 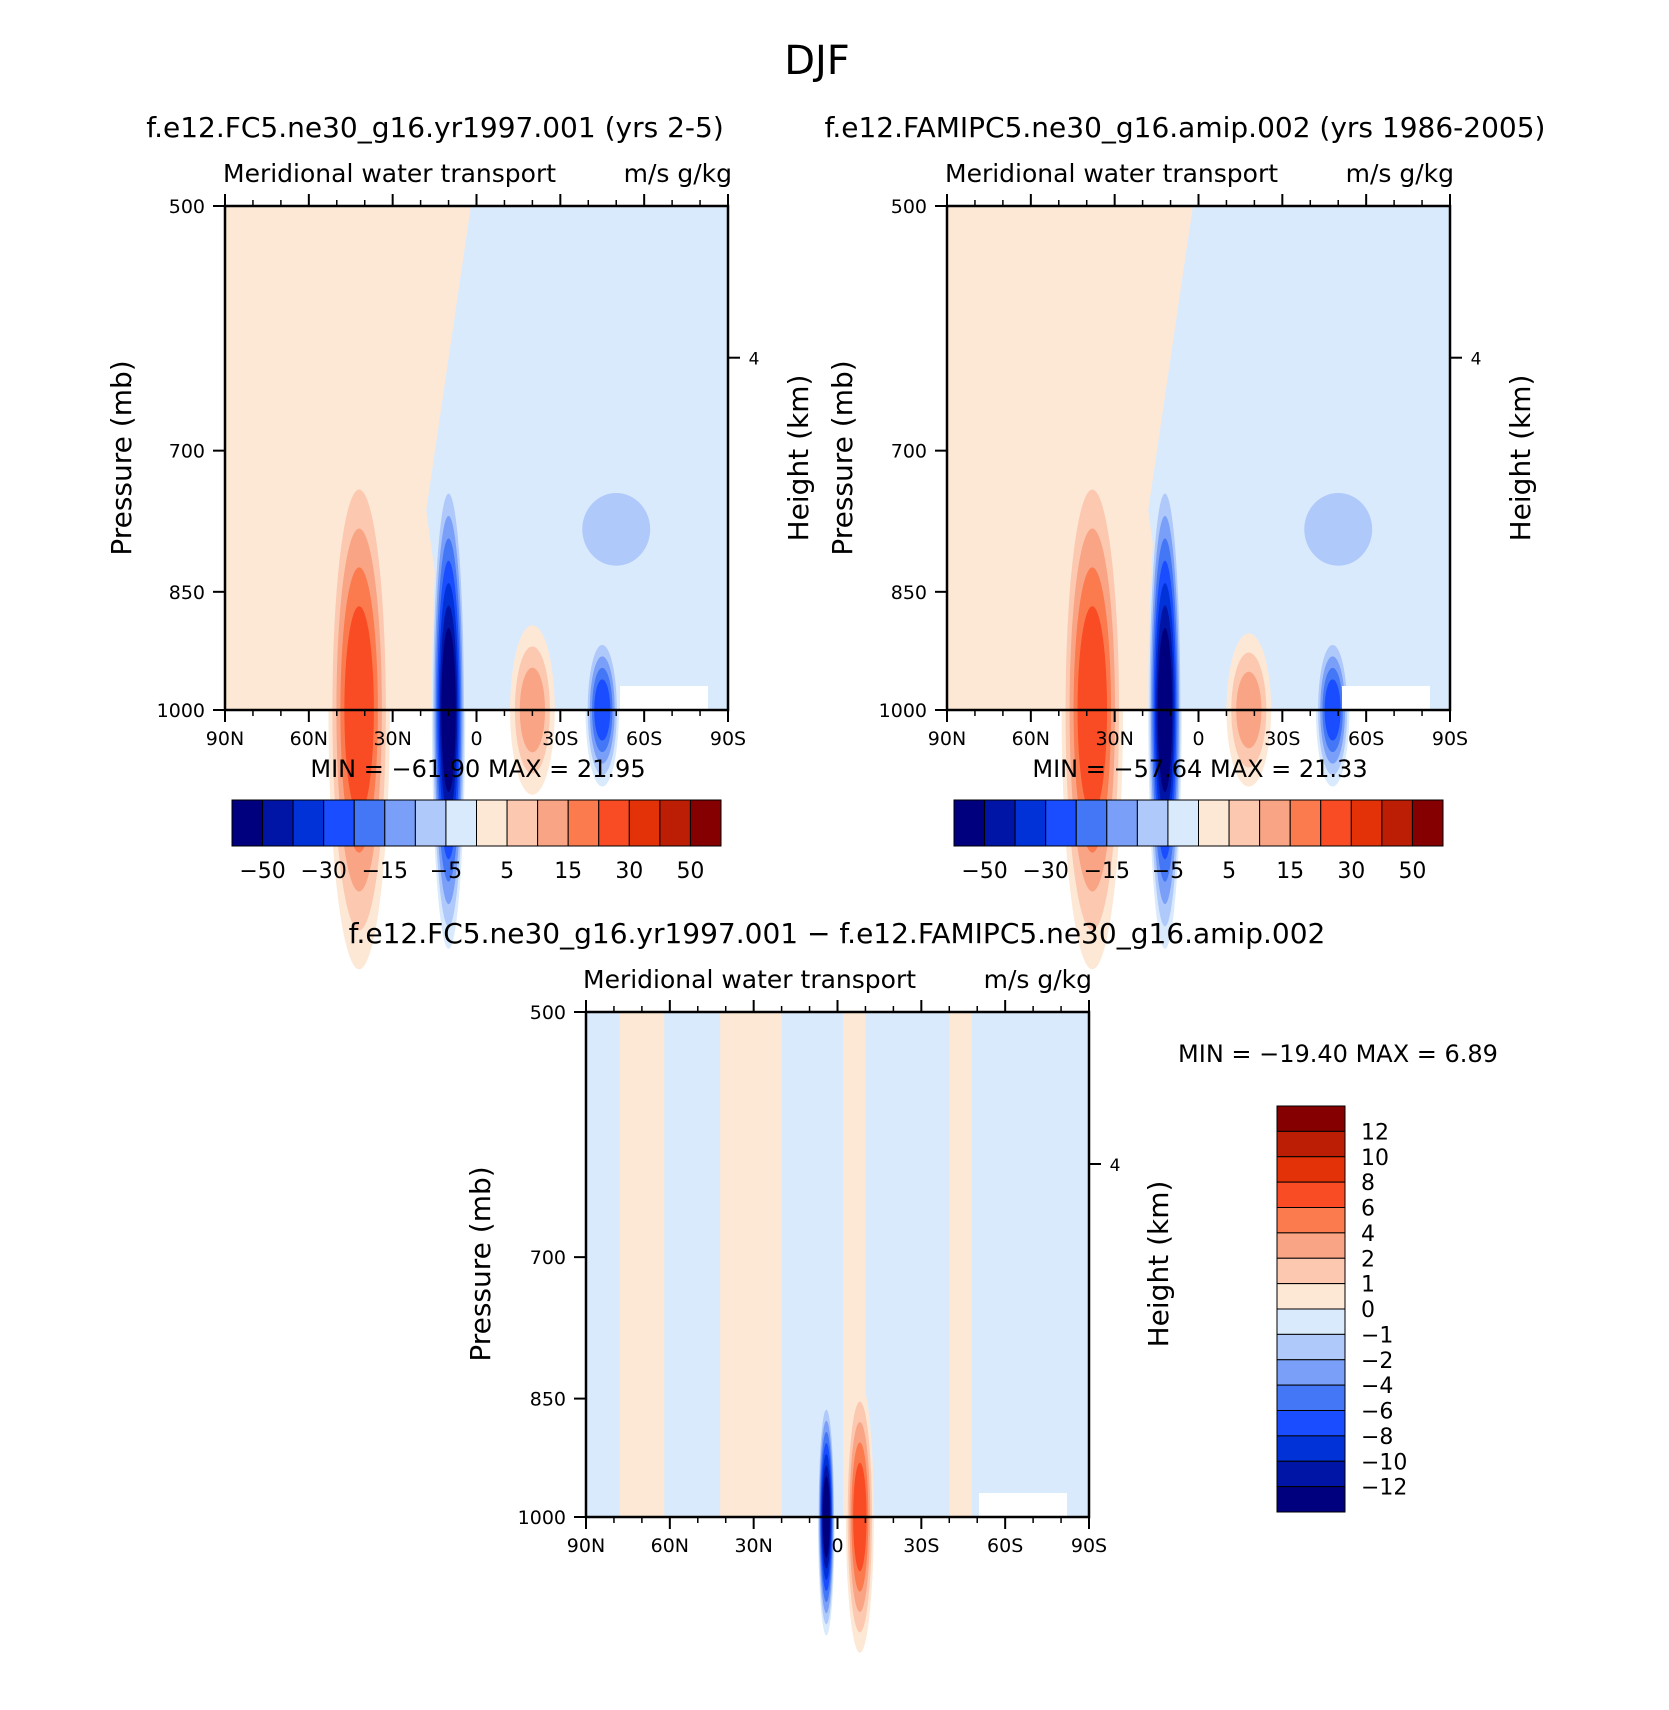 I want to click on colorbar-label: 12, so click(x=1375, y=1132).